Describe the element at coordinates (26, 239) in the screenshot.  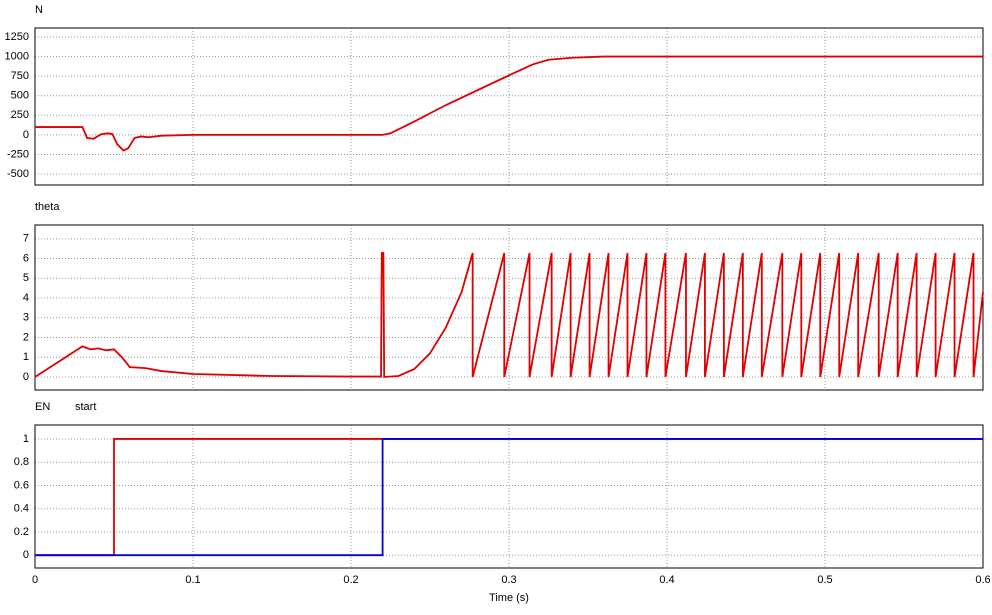
I see `y-tick-label: 7` at that location.